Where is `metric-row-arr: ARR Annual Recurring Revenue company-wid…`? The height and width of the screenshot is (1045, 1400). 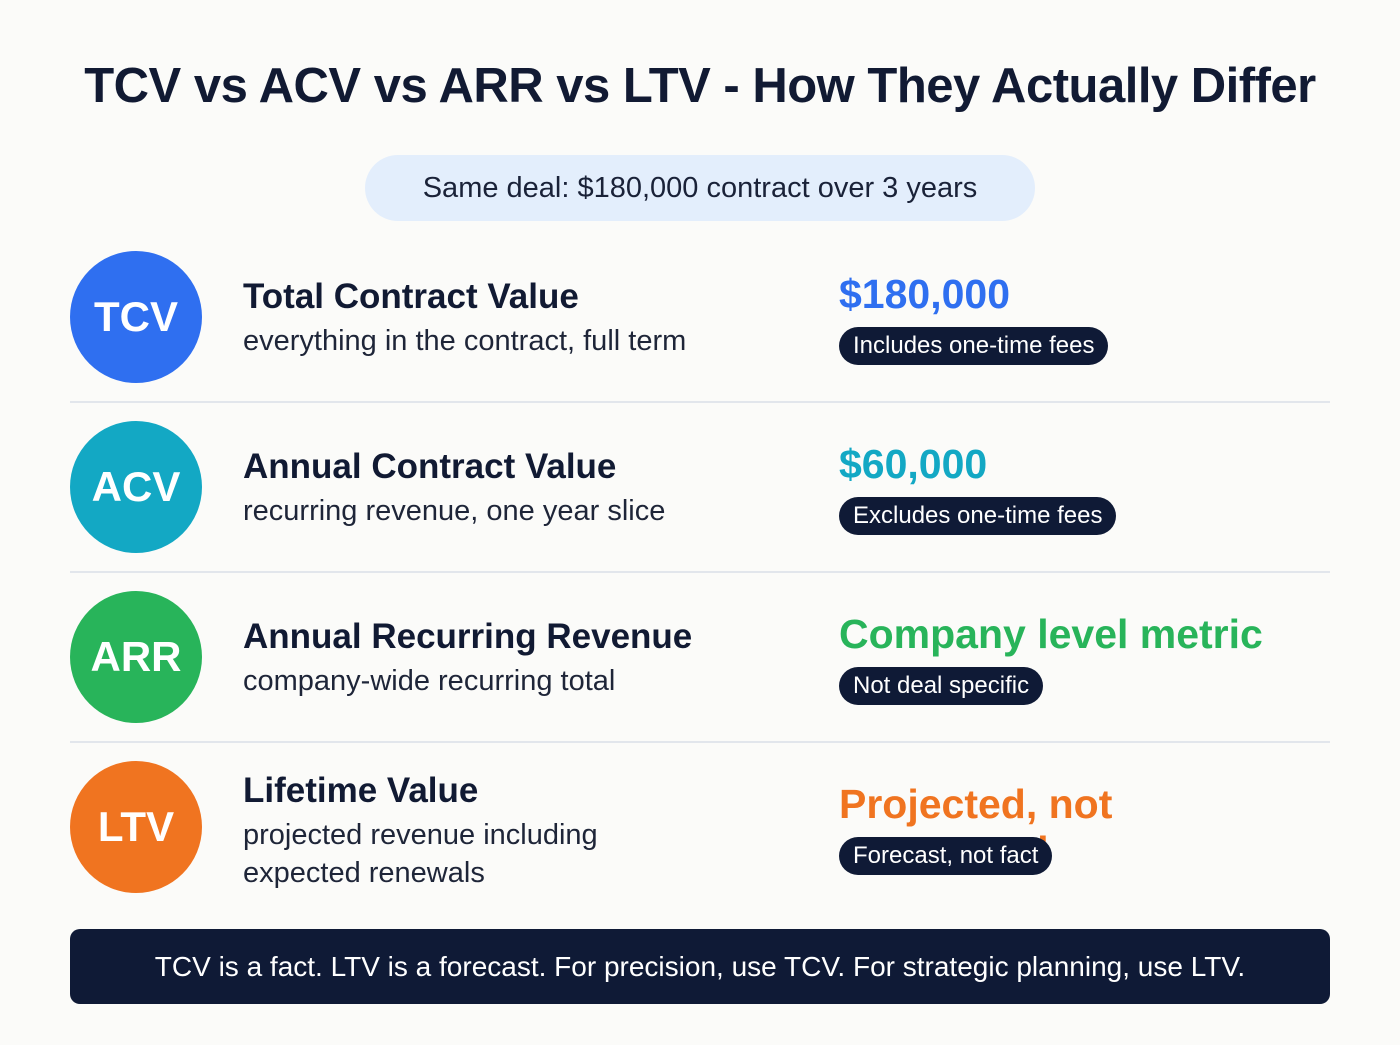
metric-row-arr: ARR Annual Recurring Revenue company-wid… is located at coordinates (700, 676).